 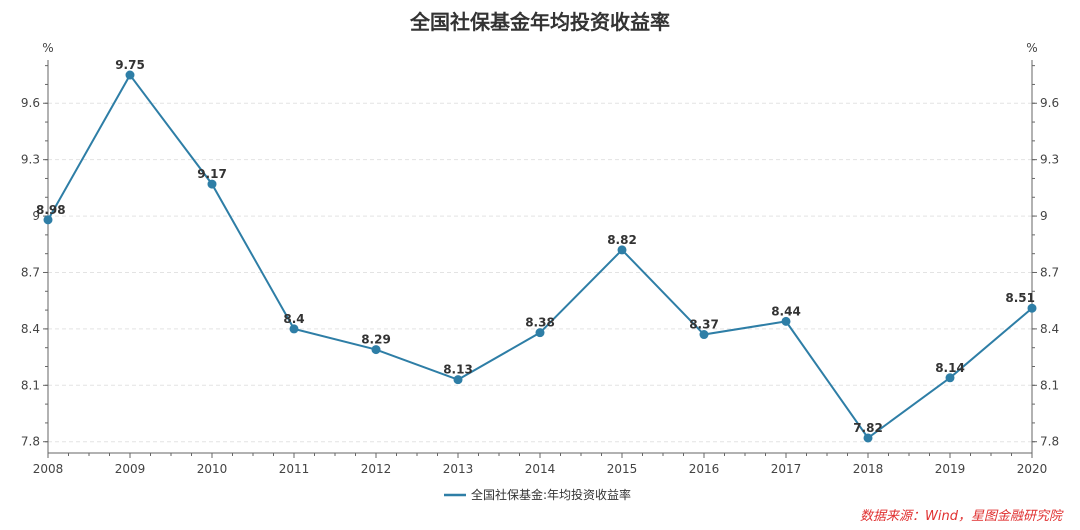 What do you see at coordinates (1032, 469) in the screenshot?
I see `x-tick-label: 2020` at bounding box center [1032, 469].